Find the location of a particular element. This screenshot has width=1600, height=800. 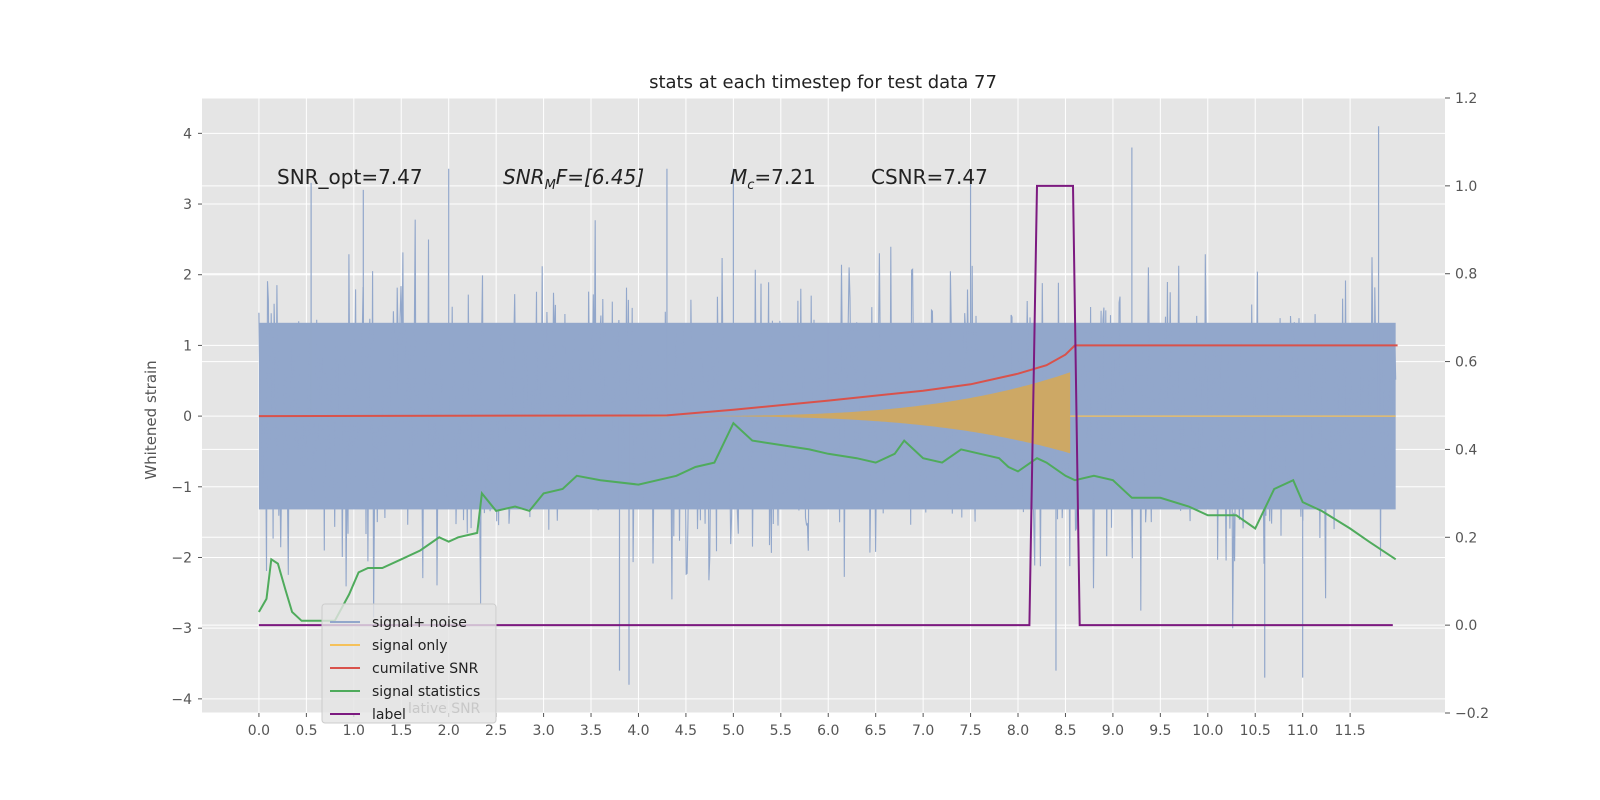

x-tick-label: 0.5 is located at coordinates (306, 731).